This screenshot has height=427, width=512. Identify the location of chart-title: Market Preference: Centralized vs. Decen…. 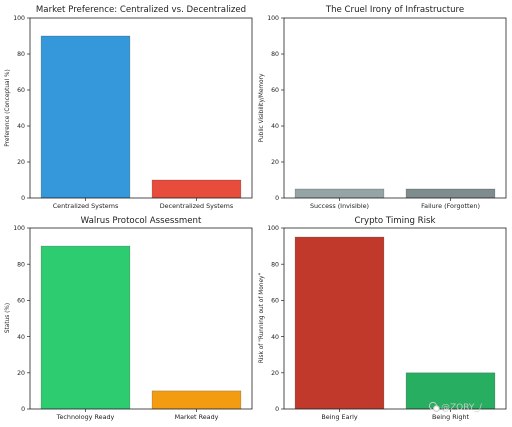
(141, 10).